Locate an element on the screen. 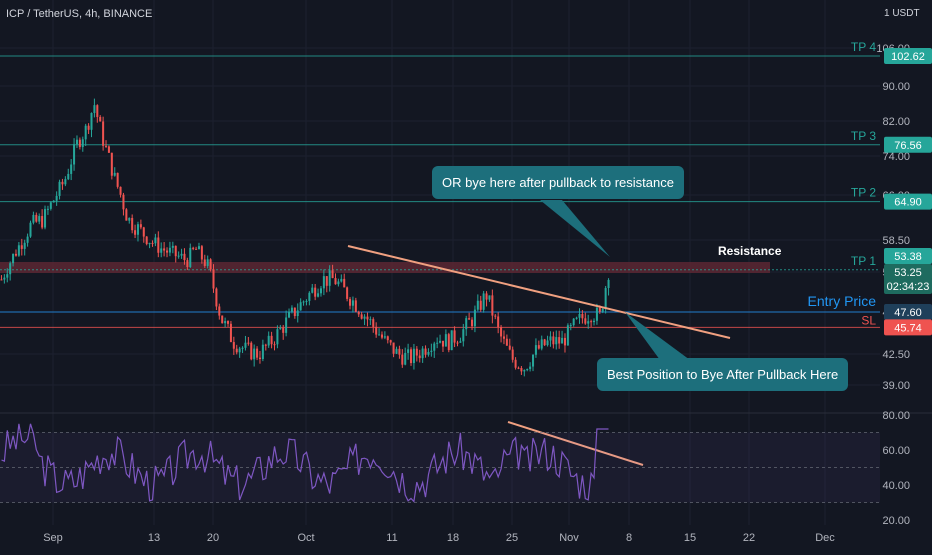 This screenshot has width=932, height=555. level-label: TP 2 is located at coordinates (863, 193).